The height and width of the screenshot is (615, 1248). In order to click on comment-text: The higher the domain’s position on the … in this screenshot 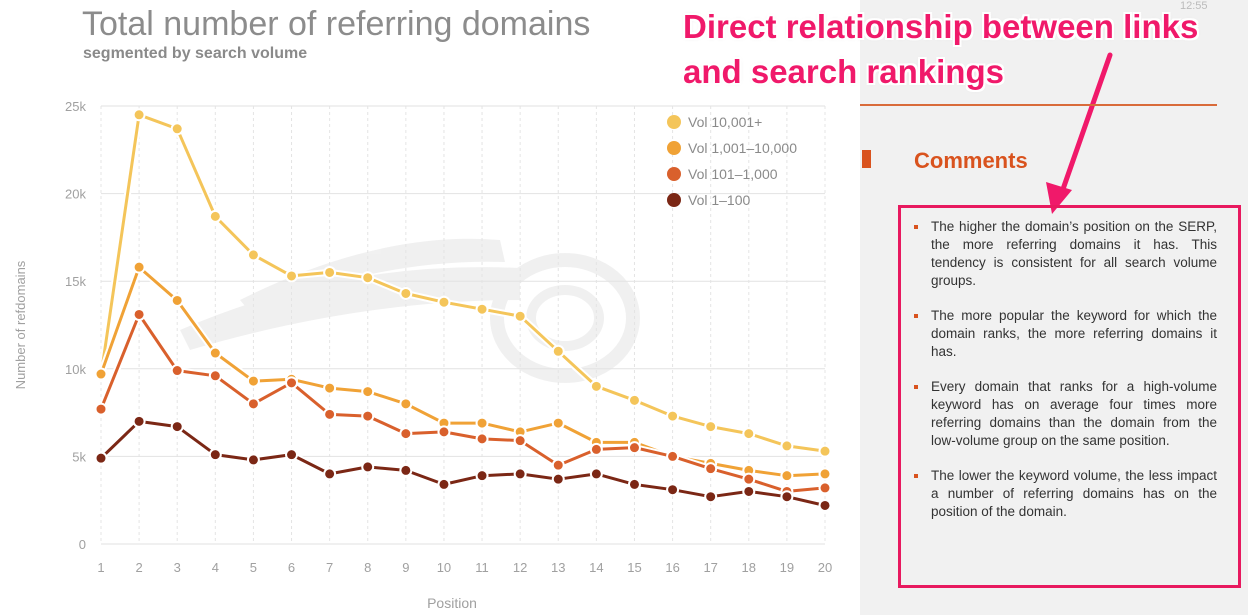, I will do `click(1074, 253)`.